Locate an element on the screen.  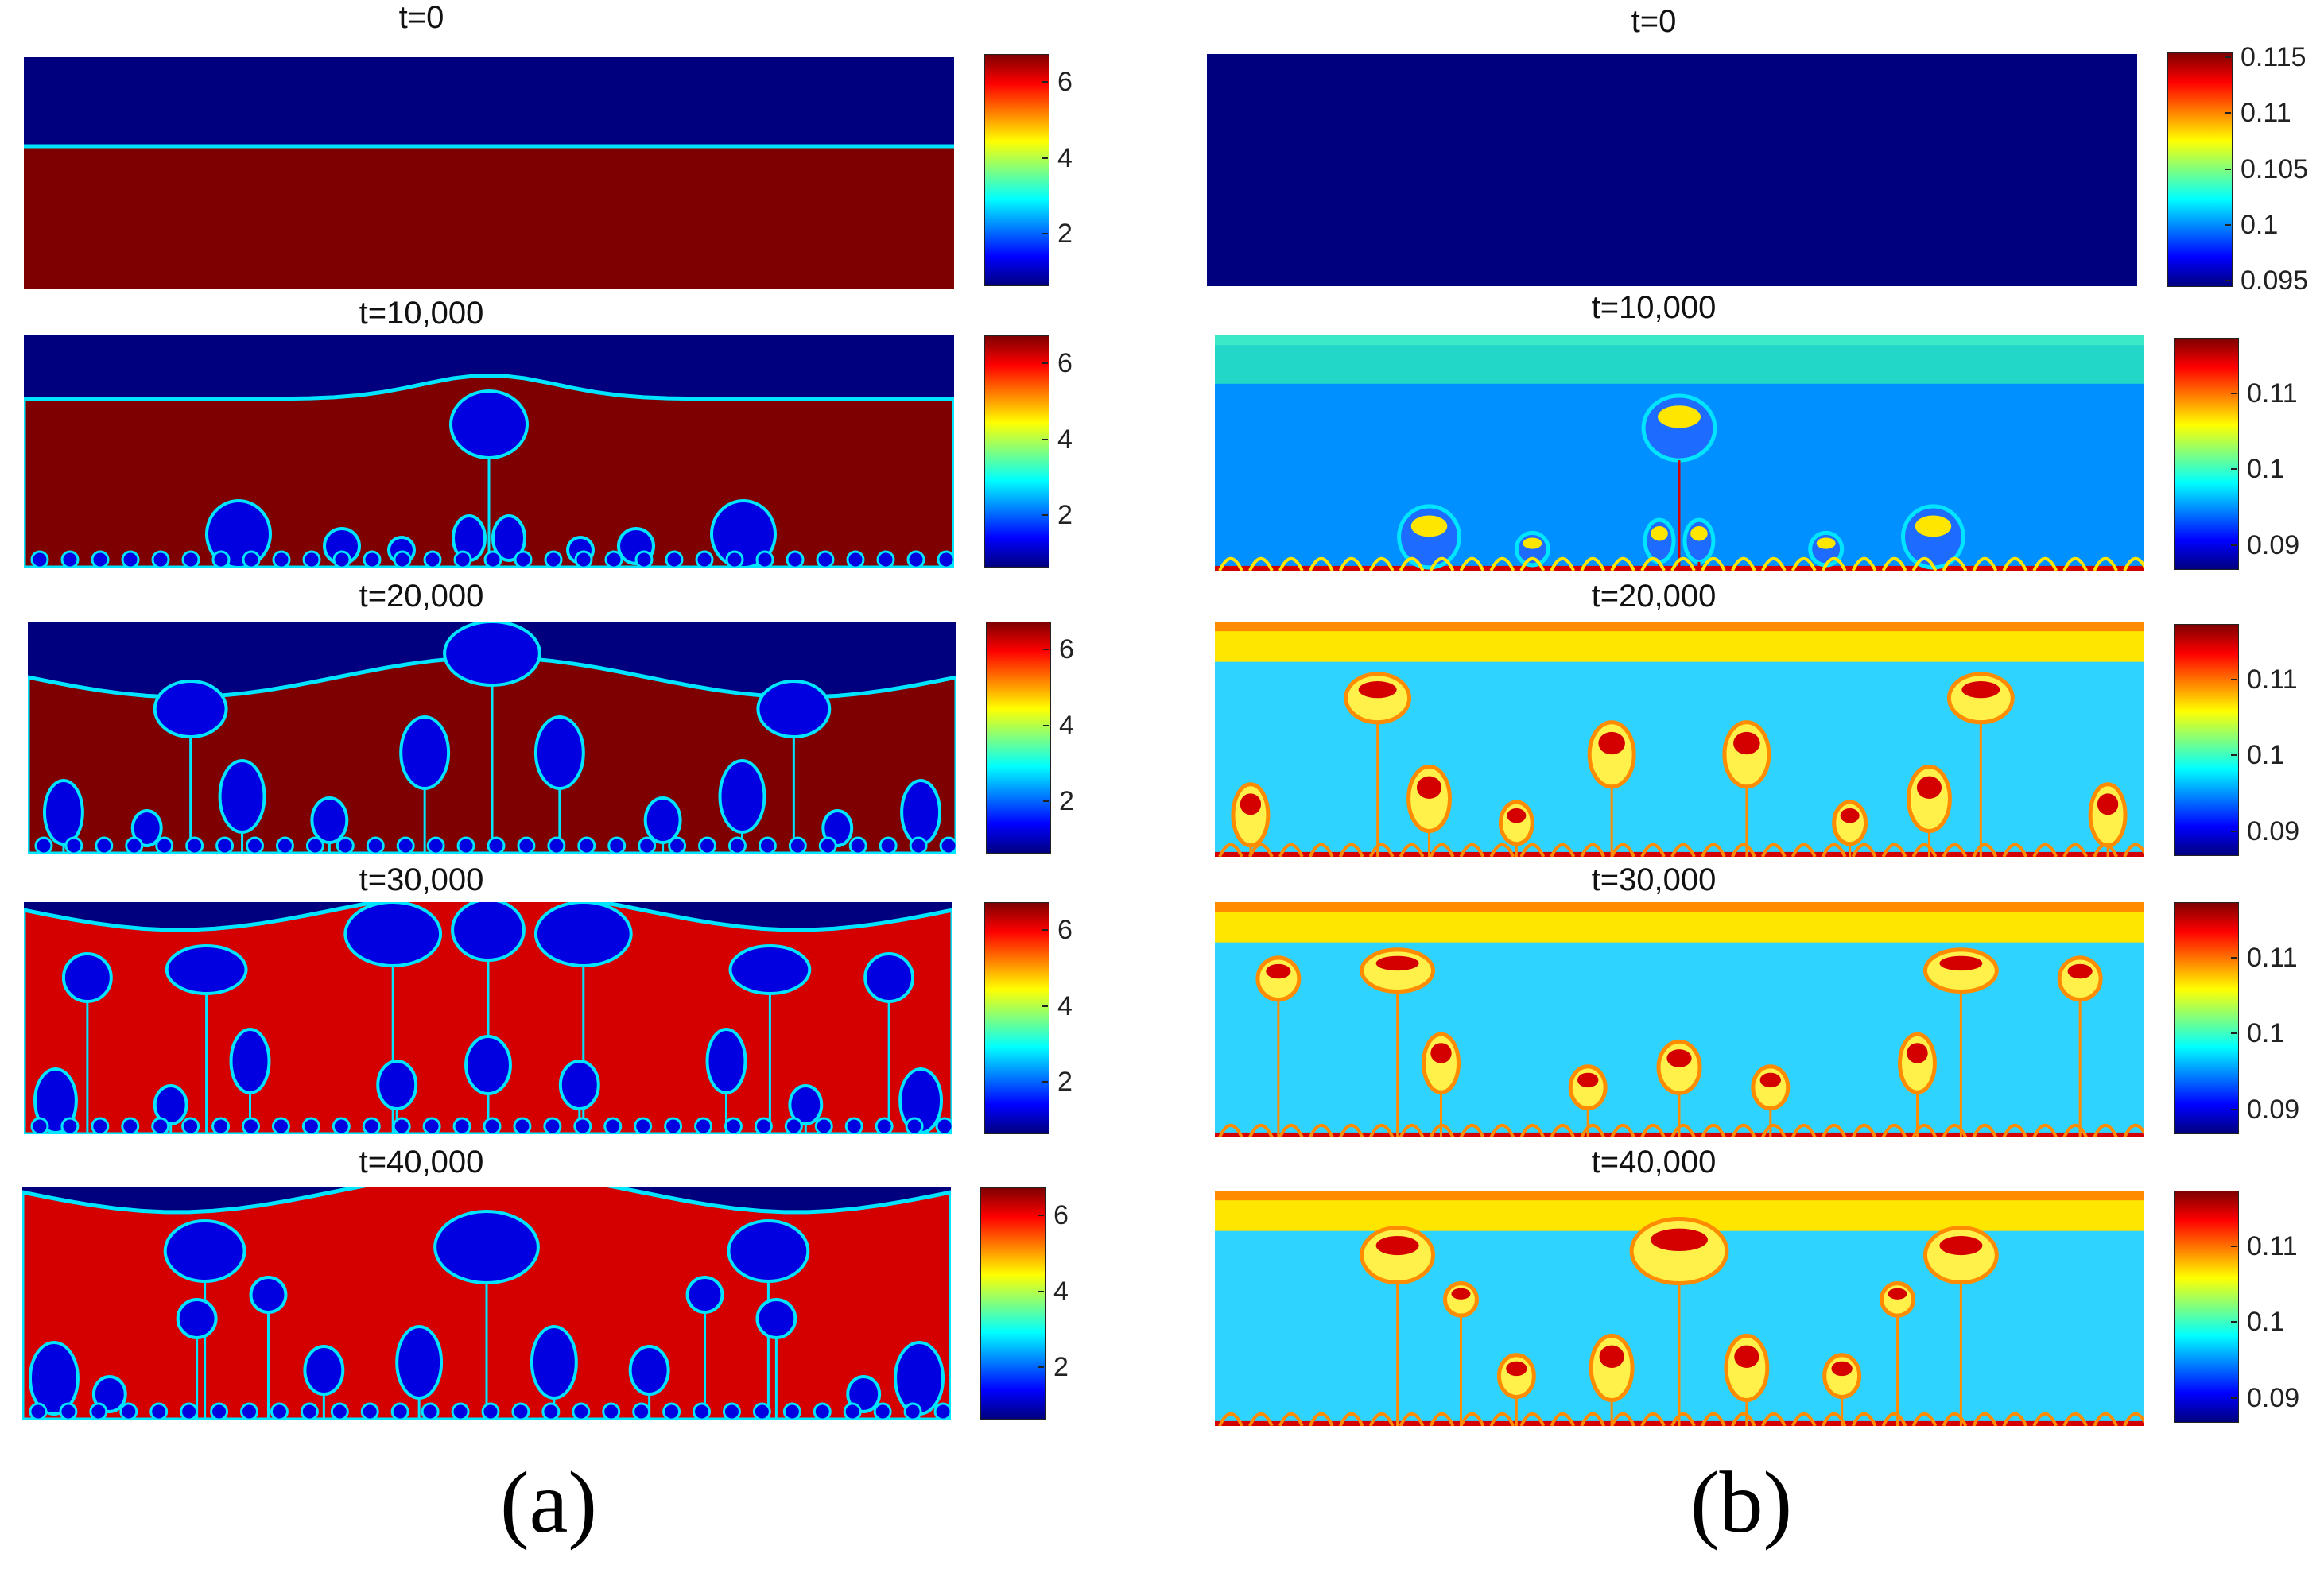
b-field-panel is located at coordinates (1679, 1308).